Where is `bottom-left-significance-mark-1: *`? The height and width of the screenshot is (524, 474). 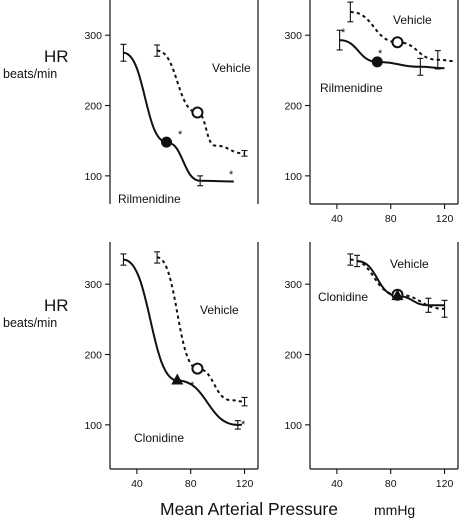 bottom-left-significance-mark-1: * is located at coordinates (243, 425).